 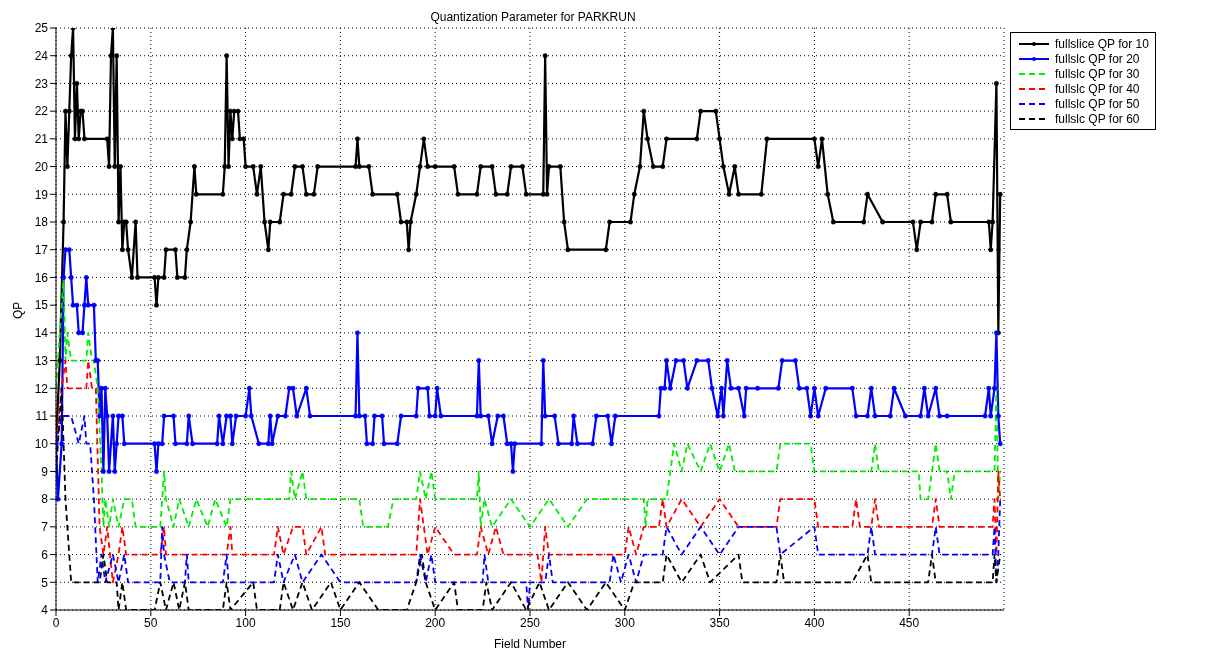 I want to click on x-axis-title: Field Number, so click(x=530, y=644).